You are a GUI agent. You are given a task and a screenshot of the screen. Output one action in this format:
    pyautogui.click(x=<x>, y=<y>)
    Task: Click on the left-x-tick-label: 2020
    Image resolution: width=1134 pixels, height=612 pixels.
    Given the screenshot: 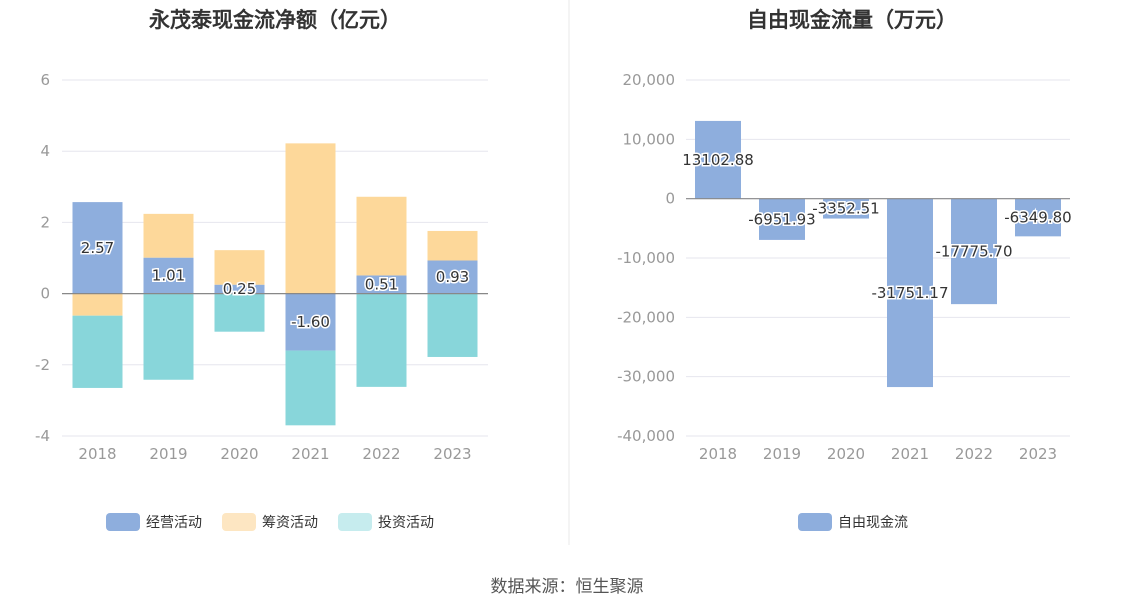 What is the action you would take?
    pyautogui.click(x=239, y=454)
    